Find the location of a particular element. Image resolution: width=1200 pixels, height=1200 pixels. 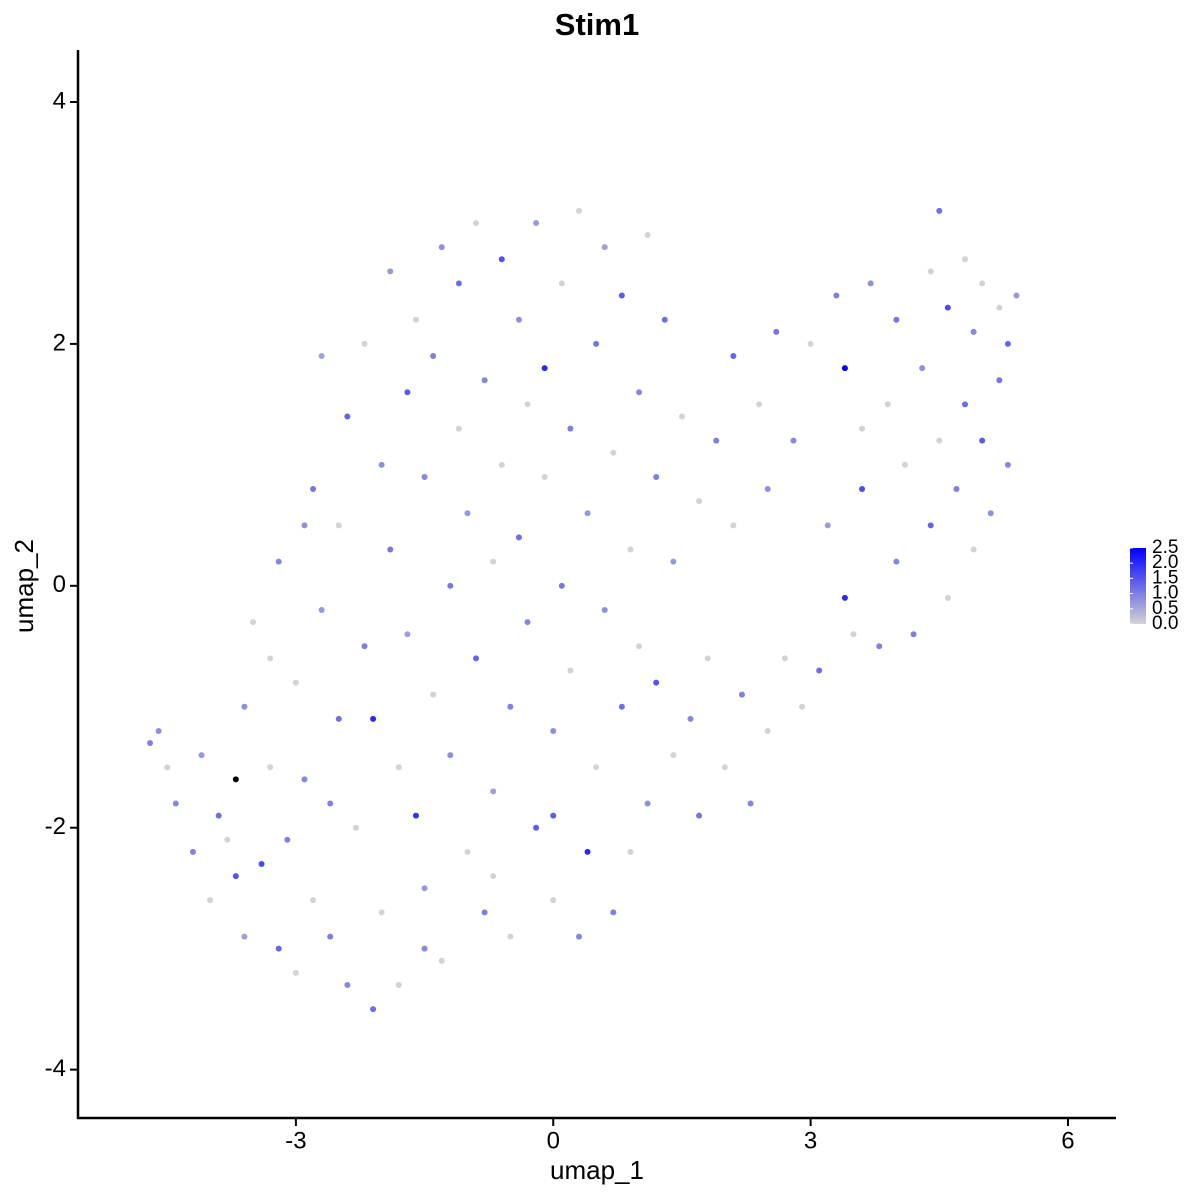

colorbar-tick-label: 2.0 is located at coordinates (1165, 562).